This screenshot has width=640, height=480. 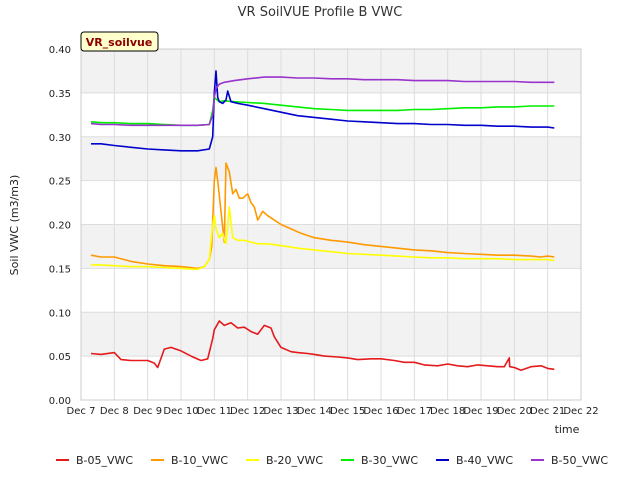 I want to click on series-line-b-50-vwc, so click(x=322, y=101).